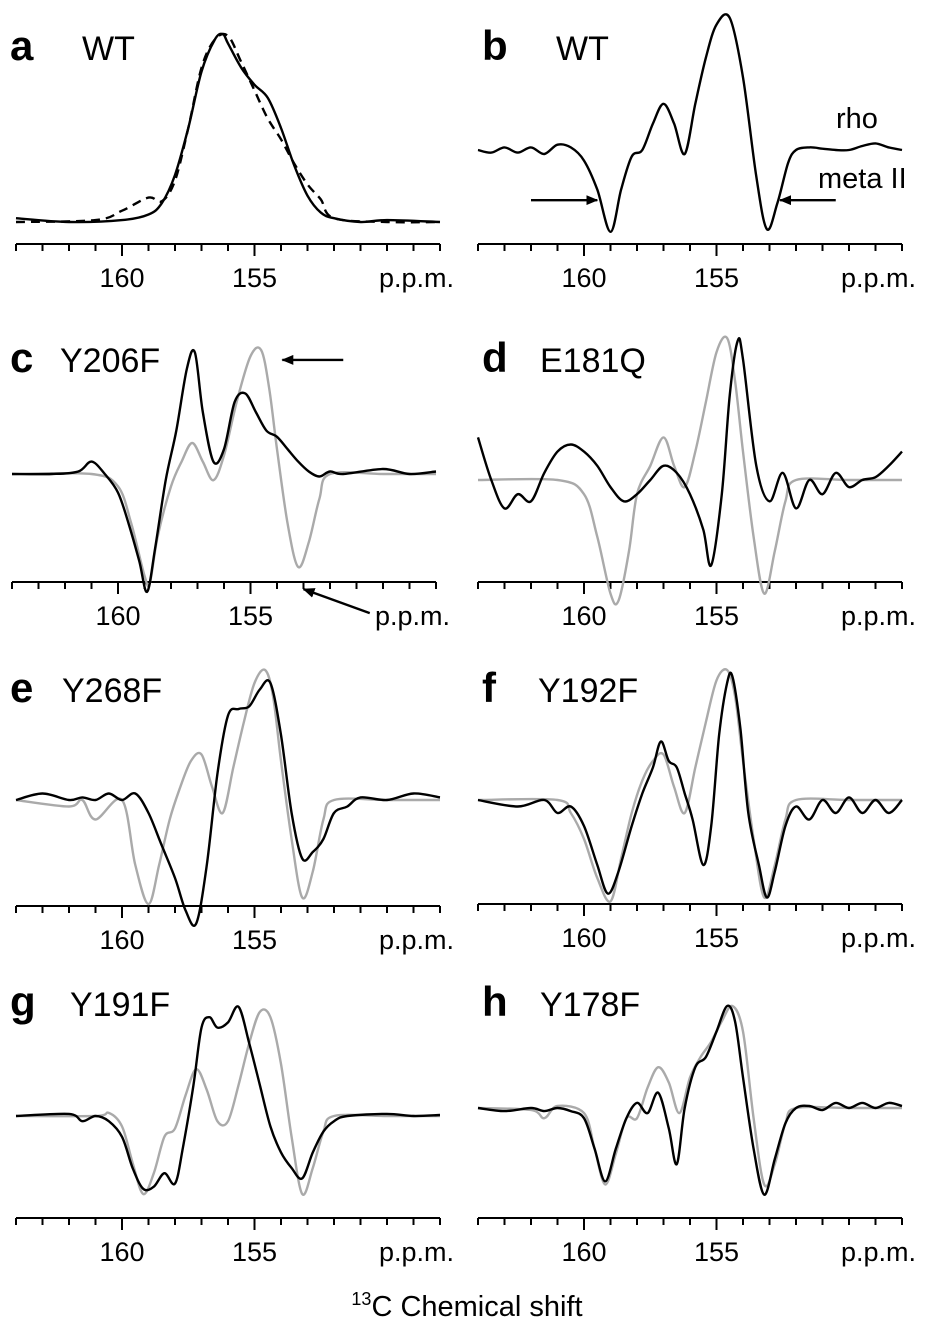 The height and width of the screenshot is (1330, 934). What do you see at coordinates (22, 45) in the screenshot?
I see `panel-letter: a` at bounding box center [22, 45].